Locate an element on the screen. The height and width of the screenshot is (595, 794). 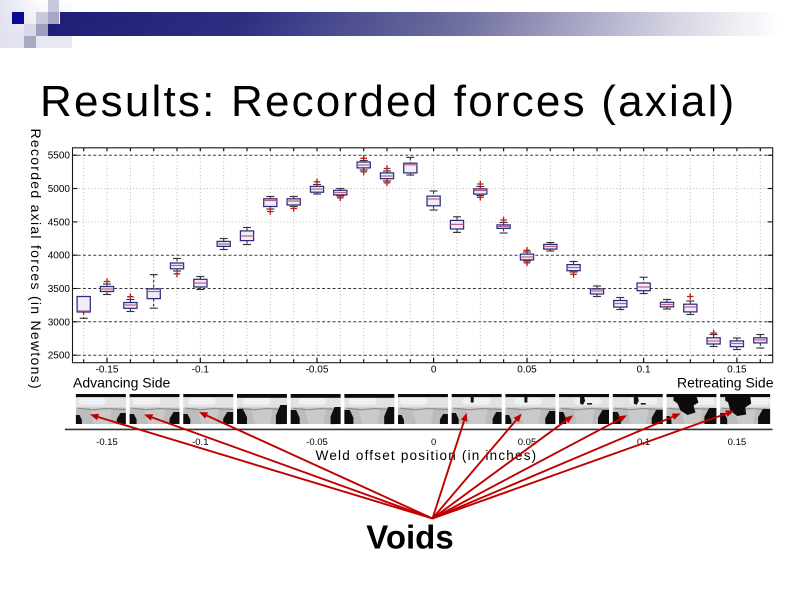
svg-text: Advancing Side is located at coordinates (122, 383).